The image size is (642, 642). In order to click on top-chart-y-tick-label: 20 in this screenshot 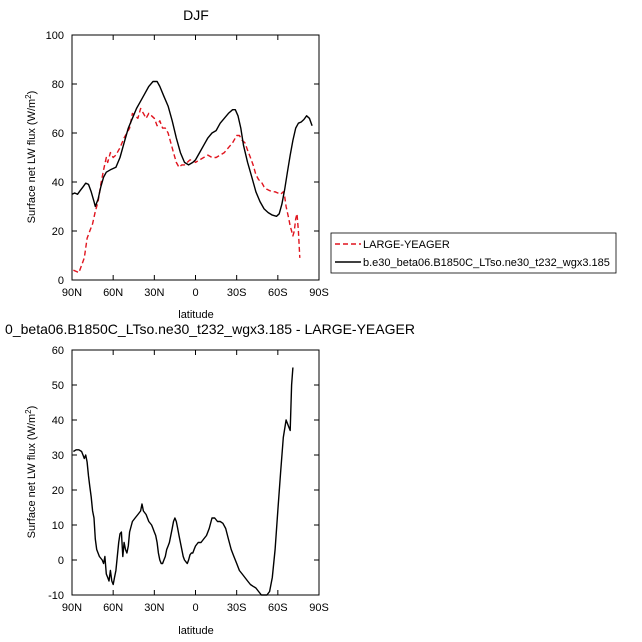, I will do `click(58, 232)`.